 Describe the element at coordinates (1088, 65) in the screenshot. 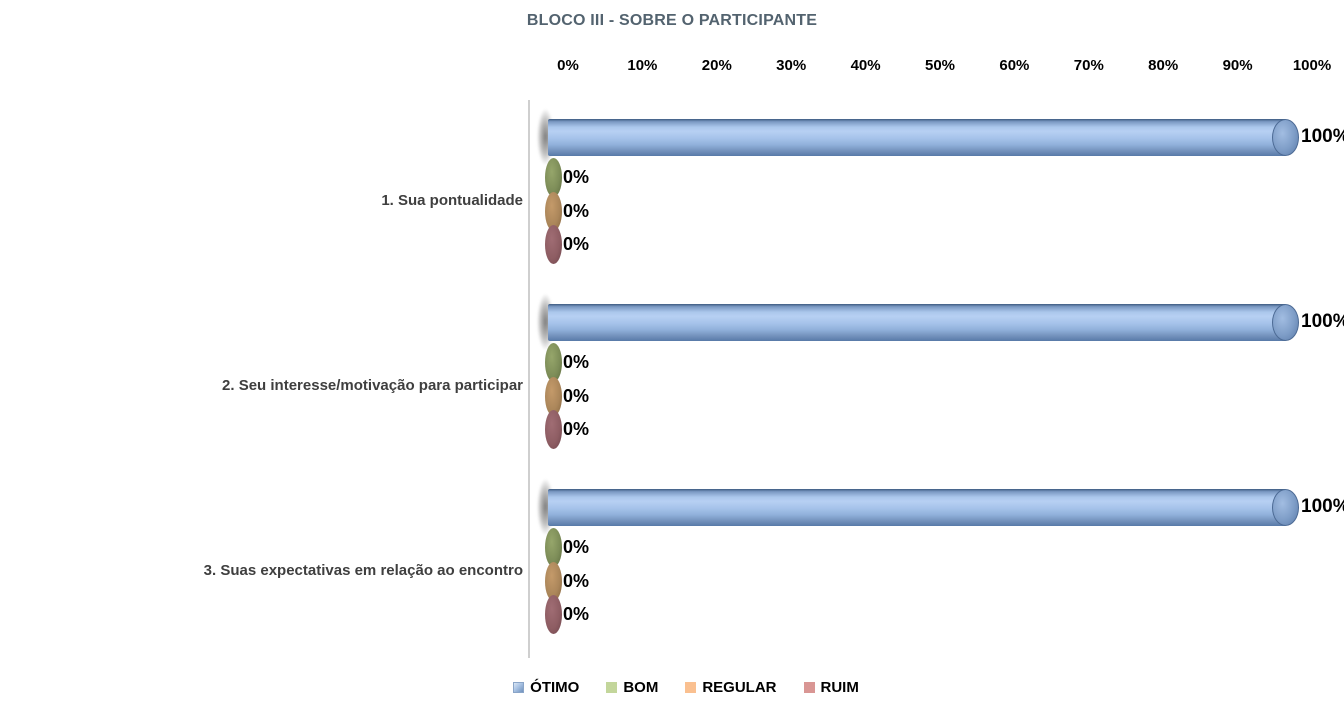

I see `x-axis-tick-label: 70%` at that location.